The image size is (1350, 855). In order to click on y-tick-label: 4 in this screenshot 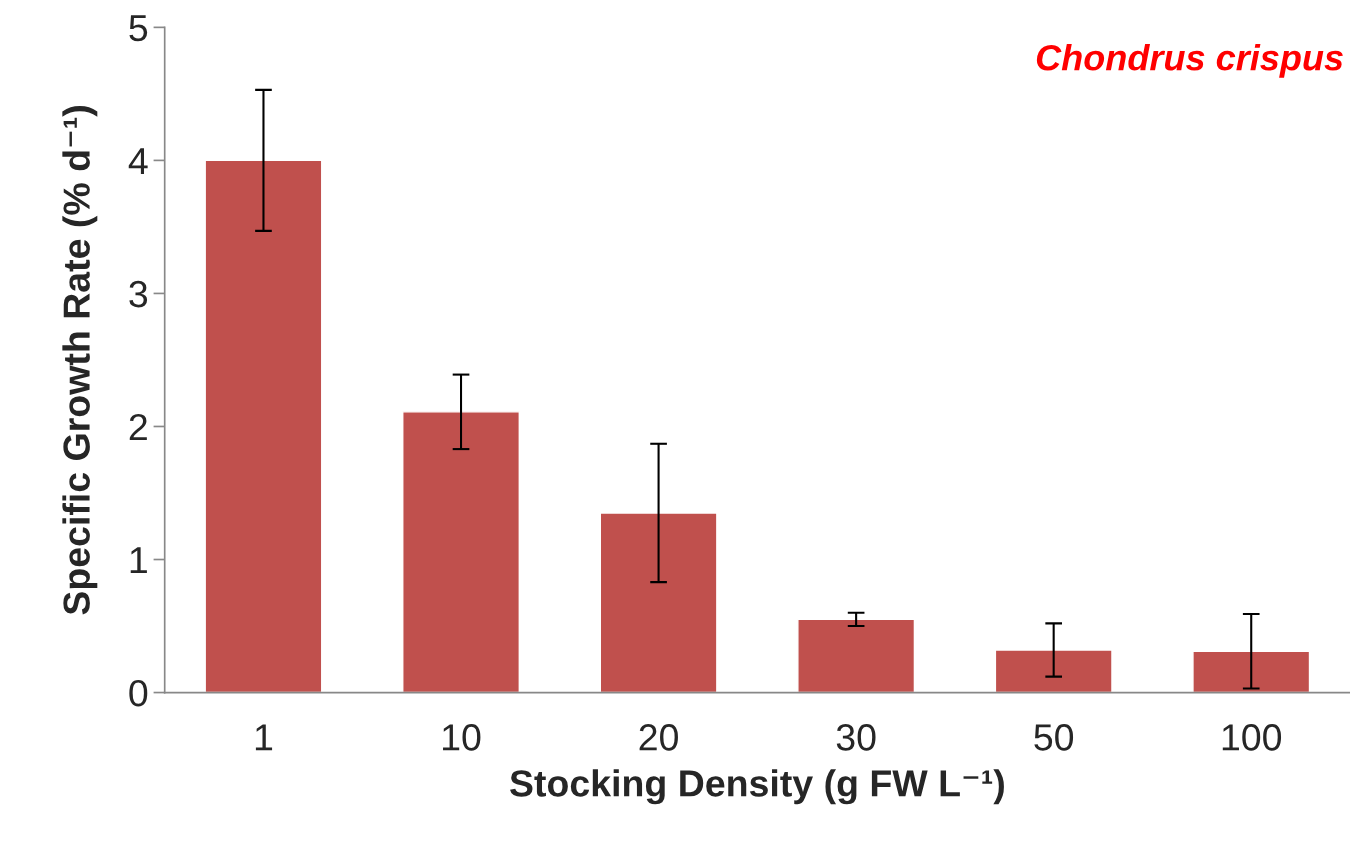, I will do `click(138, 161)`.